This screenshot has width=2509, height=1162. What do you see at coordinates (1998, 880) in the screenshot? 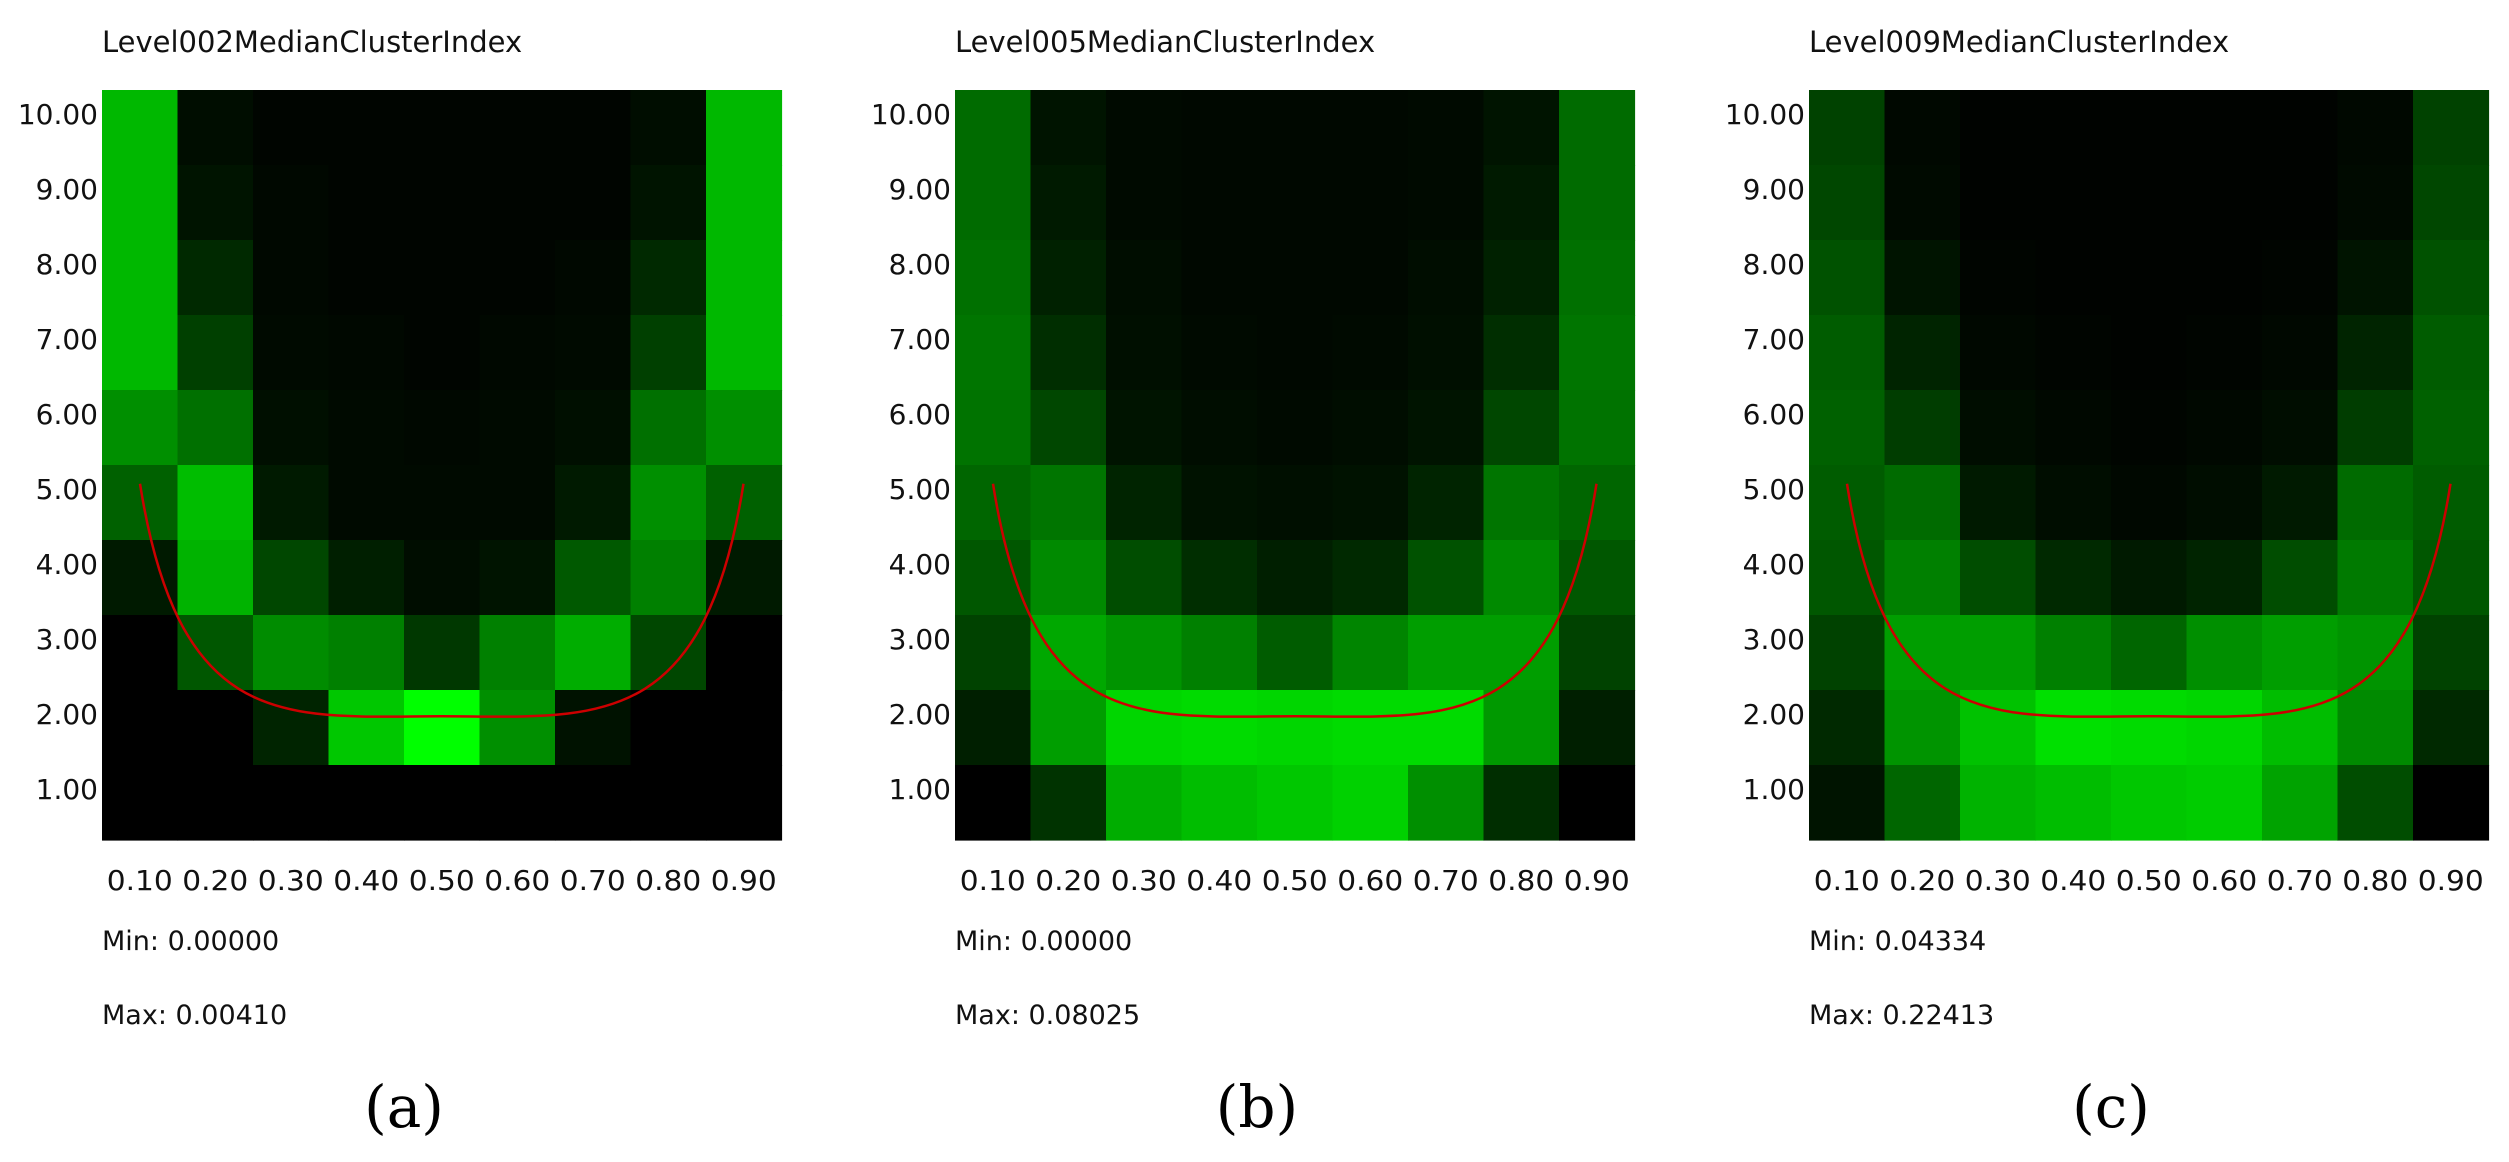
I see `x-tick-label: 0.30` at bounding box center [1998, 880].